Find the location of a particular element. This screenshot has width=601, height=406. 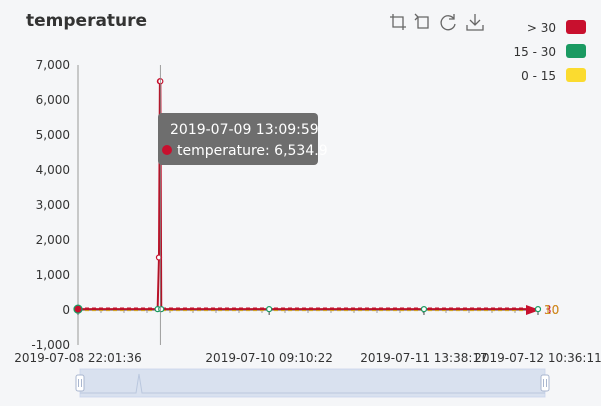

toolbox is located at coordinates (436, 22).